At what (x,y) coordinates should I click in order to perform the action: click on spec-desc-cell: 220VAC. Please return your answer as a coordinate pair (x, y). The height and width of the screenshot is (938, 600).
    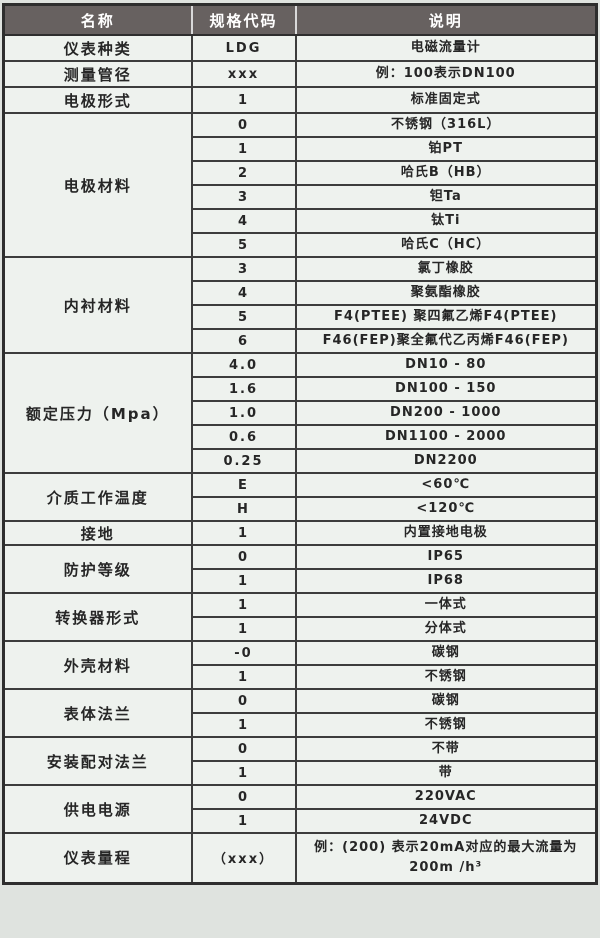
    Looking at the image, I should click on (446, 797).